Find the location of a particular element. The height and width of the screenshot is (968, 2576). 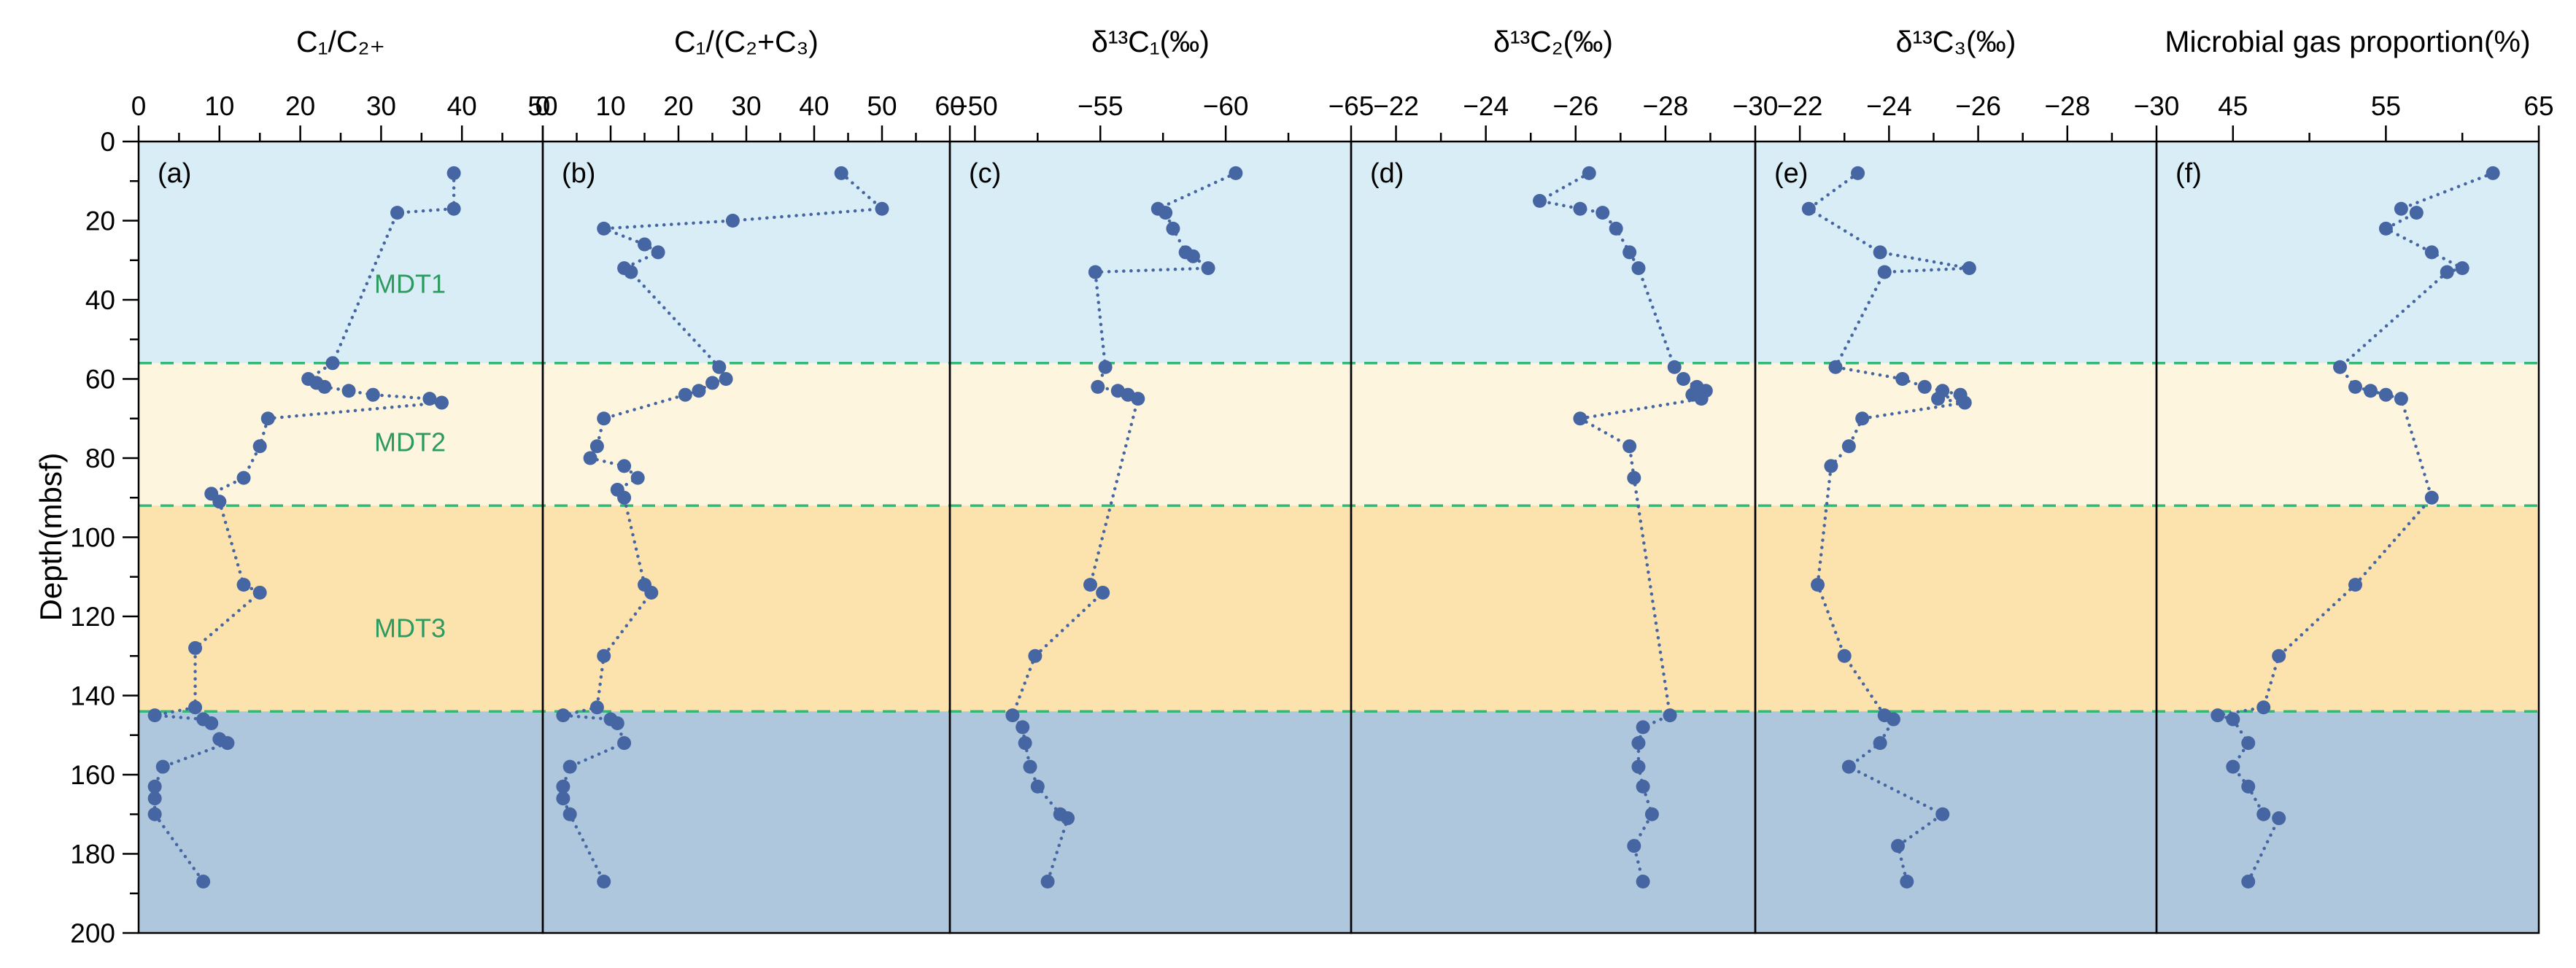

y-tick-label: 0 is located at coordinates (107, 142).